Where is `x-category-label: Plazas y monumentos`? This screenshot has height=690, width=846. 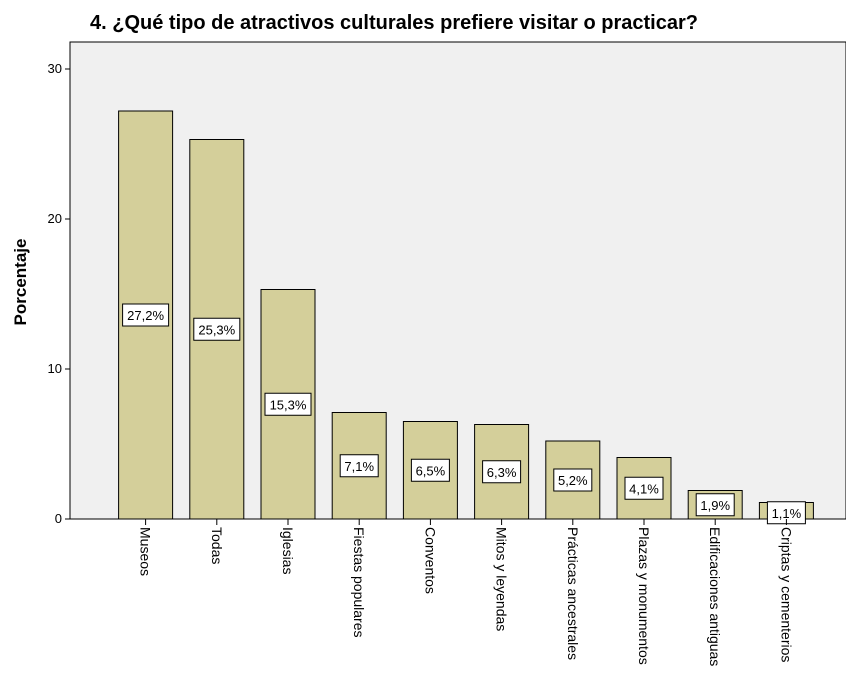
x-category-label: Plazas y monumentos is located at coordinates (644, 596).